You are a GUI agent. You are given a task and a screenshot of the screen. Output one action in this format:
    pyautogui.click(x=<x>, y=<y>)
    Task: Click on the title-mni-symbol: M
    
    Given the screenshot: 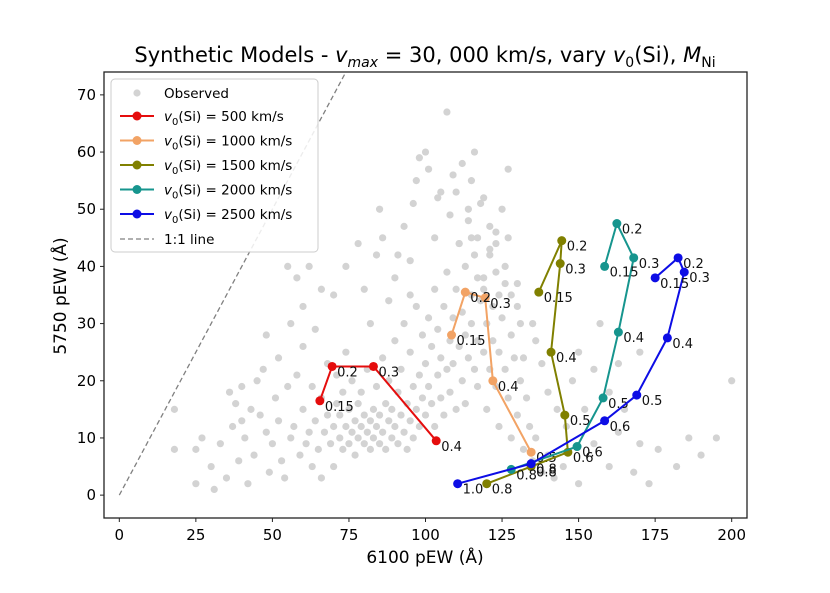 What is the action you would take?
    pyautogui.click(x=692, y=55)
    